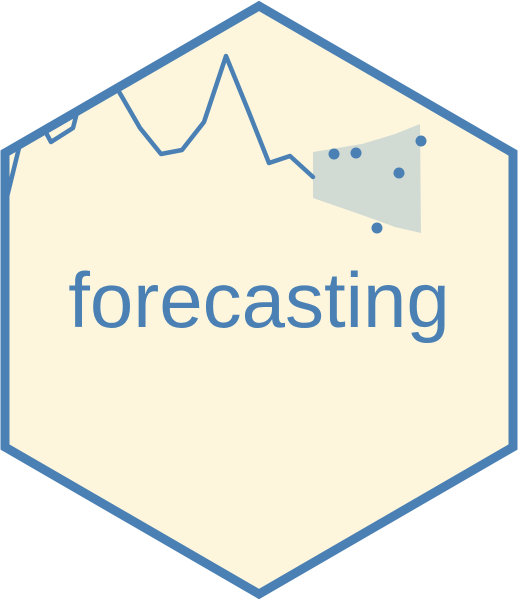 The height and width of the screenshot is (600, 518). What do you see at coordinates (259, 300) in the screenshot?
I see `sticker-title: forecasting` at bounding box center [259, 300].